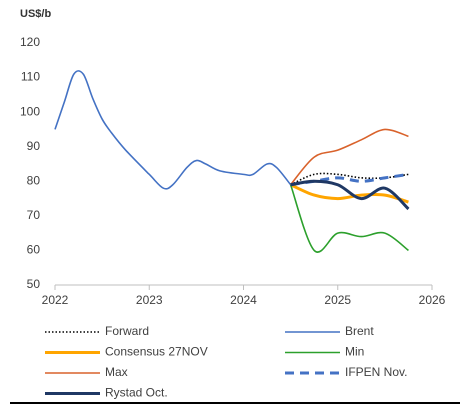 Image resolution: width=470 pixels, height=406 pixels. Describe the element at coordinates (243, 300) in the screenshot. I see `x-tick-label: 2024` at that location.